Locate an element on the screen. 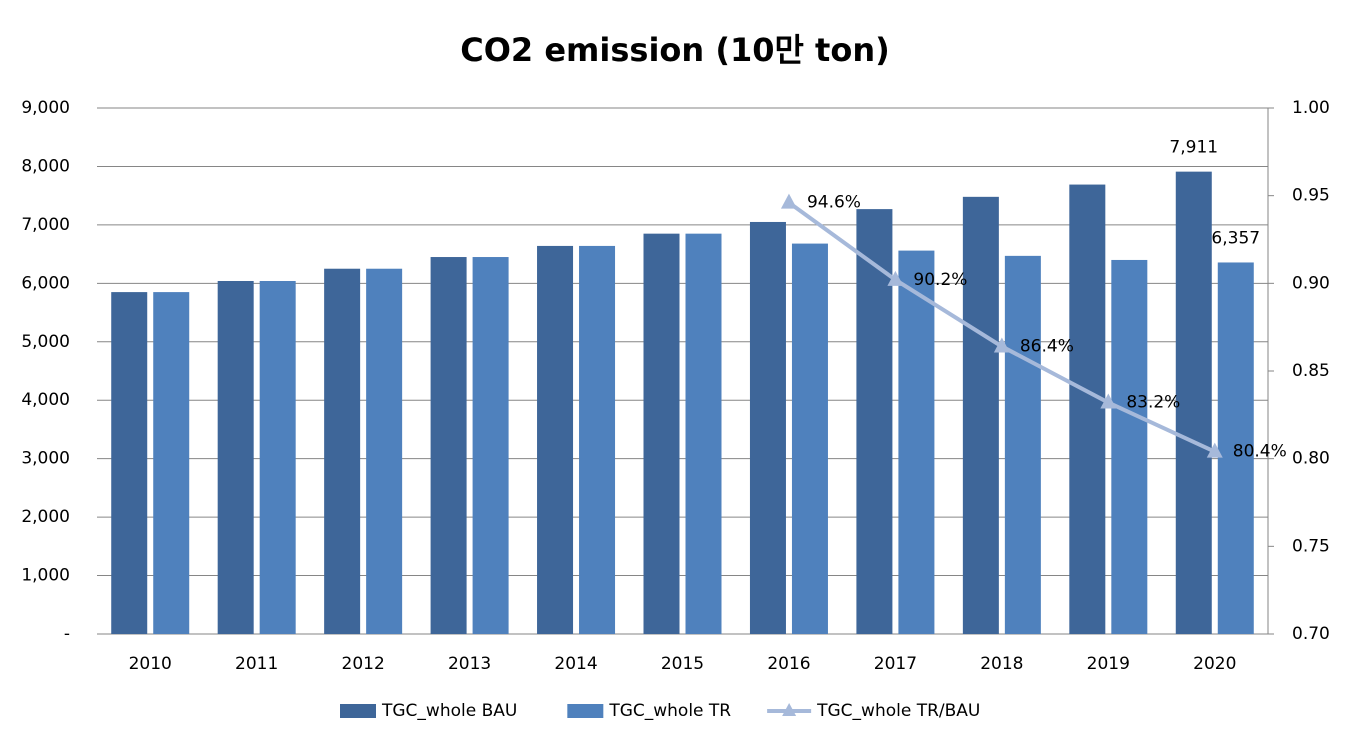  x-tick-label: 2020 is located at coordinates (1214, 664).